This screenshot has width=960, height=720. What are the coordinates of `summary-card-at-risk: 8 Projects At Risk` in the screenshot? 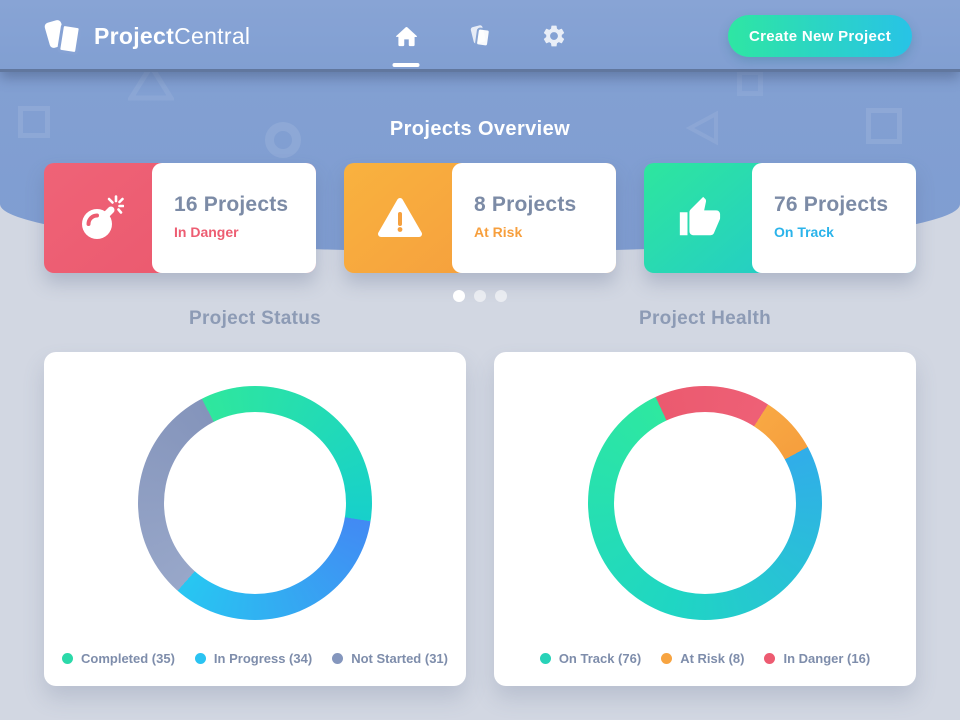 It's located at (480, 218).